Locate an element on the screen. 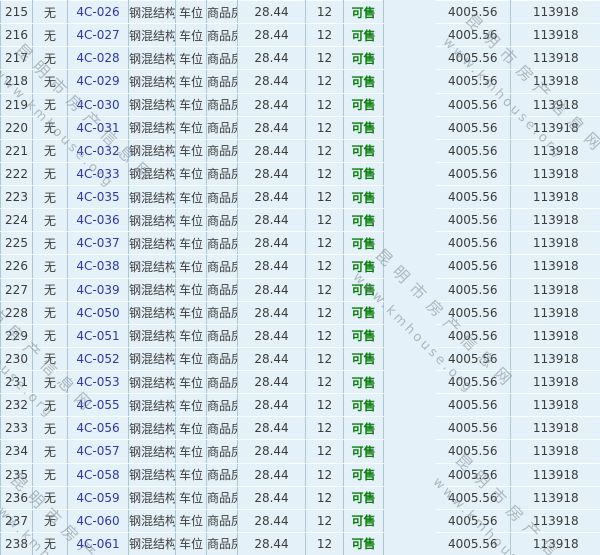 The height and width of the screenshot is (555, 600). cell-unit-code: 4C-036 is located at coordinates (98, 220).